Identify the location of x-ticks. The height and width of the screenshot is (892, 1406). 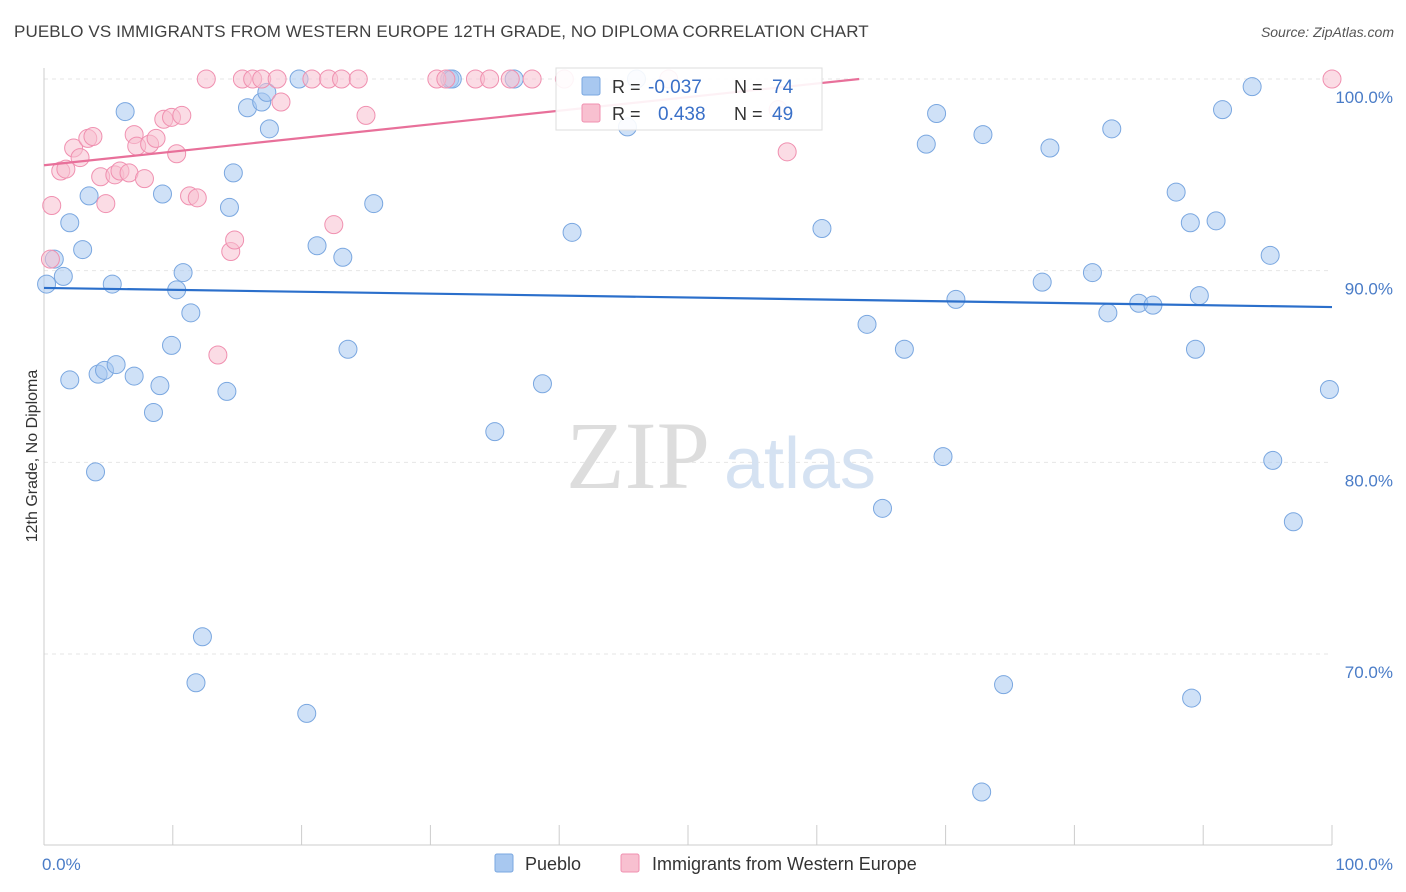
(688, 835).